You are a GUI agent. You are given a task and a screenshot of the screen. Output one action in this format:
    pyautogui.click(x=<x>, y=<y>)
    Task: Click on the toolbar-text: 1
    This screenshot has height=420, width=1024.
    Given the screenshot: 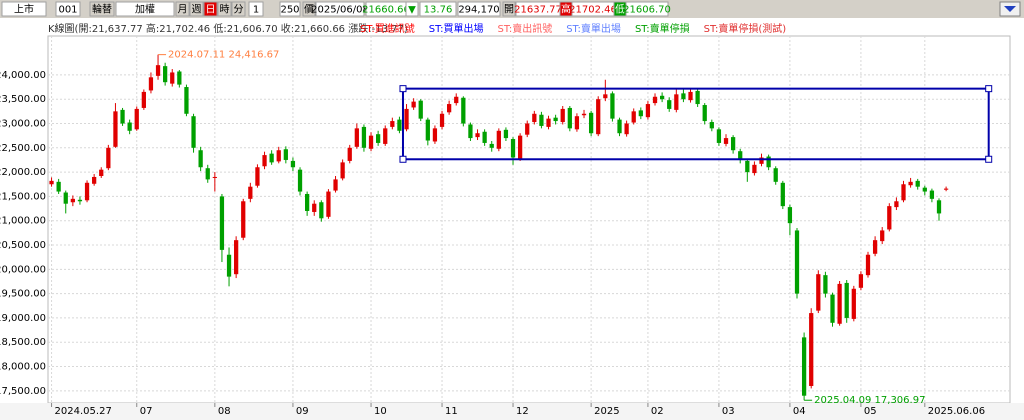 What is the action you would take?
    pyautogui.click(x=256, y=10)
    